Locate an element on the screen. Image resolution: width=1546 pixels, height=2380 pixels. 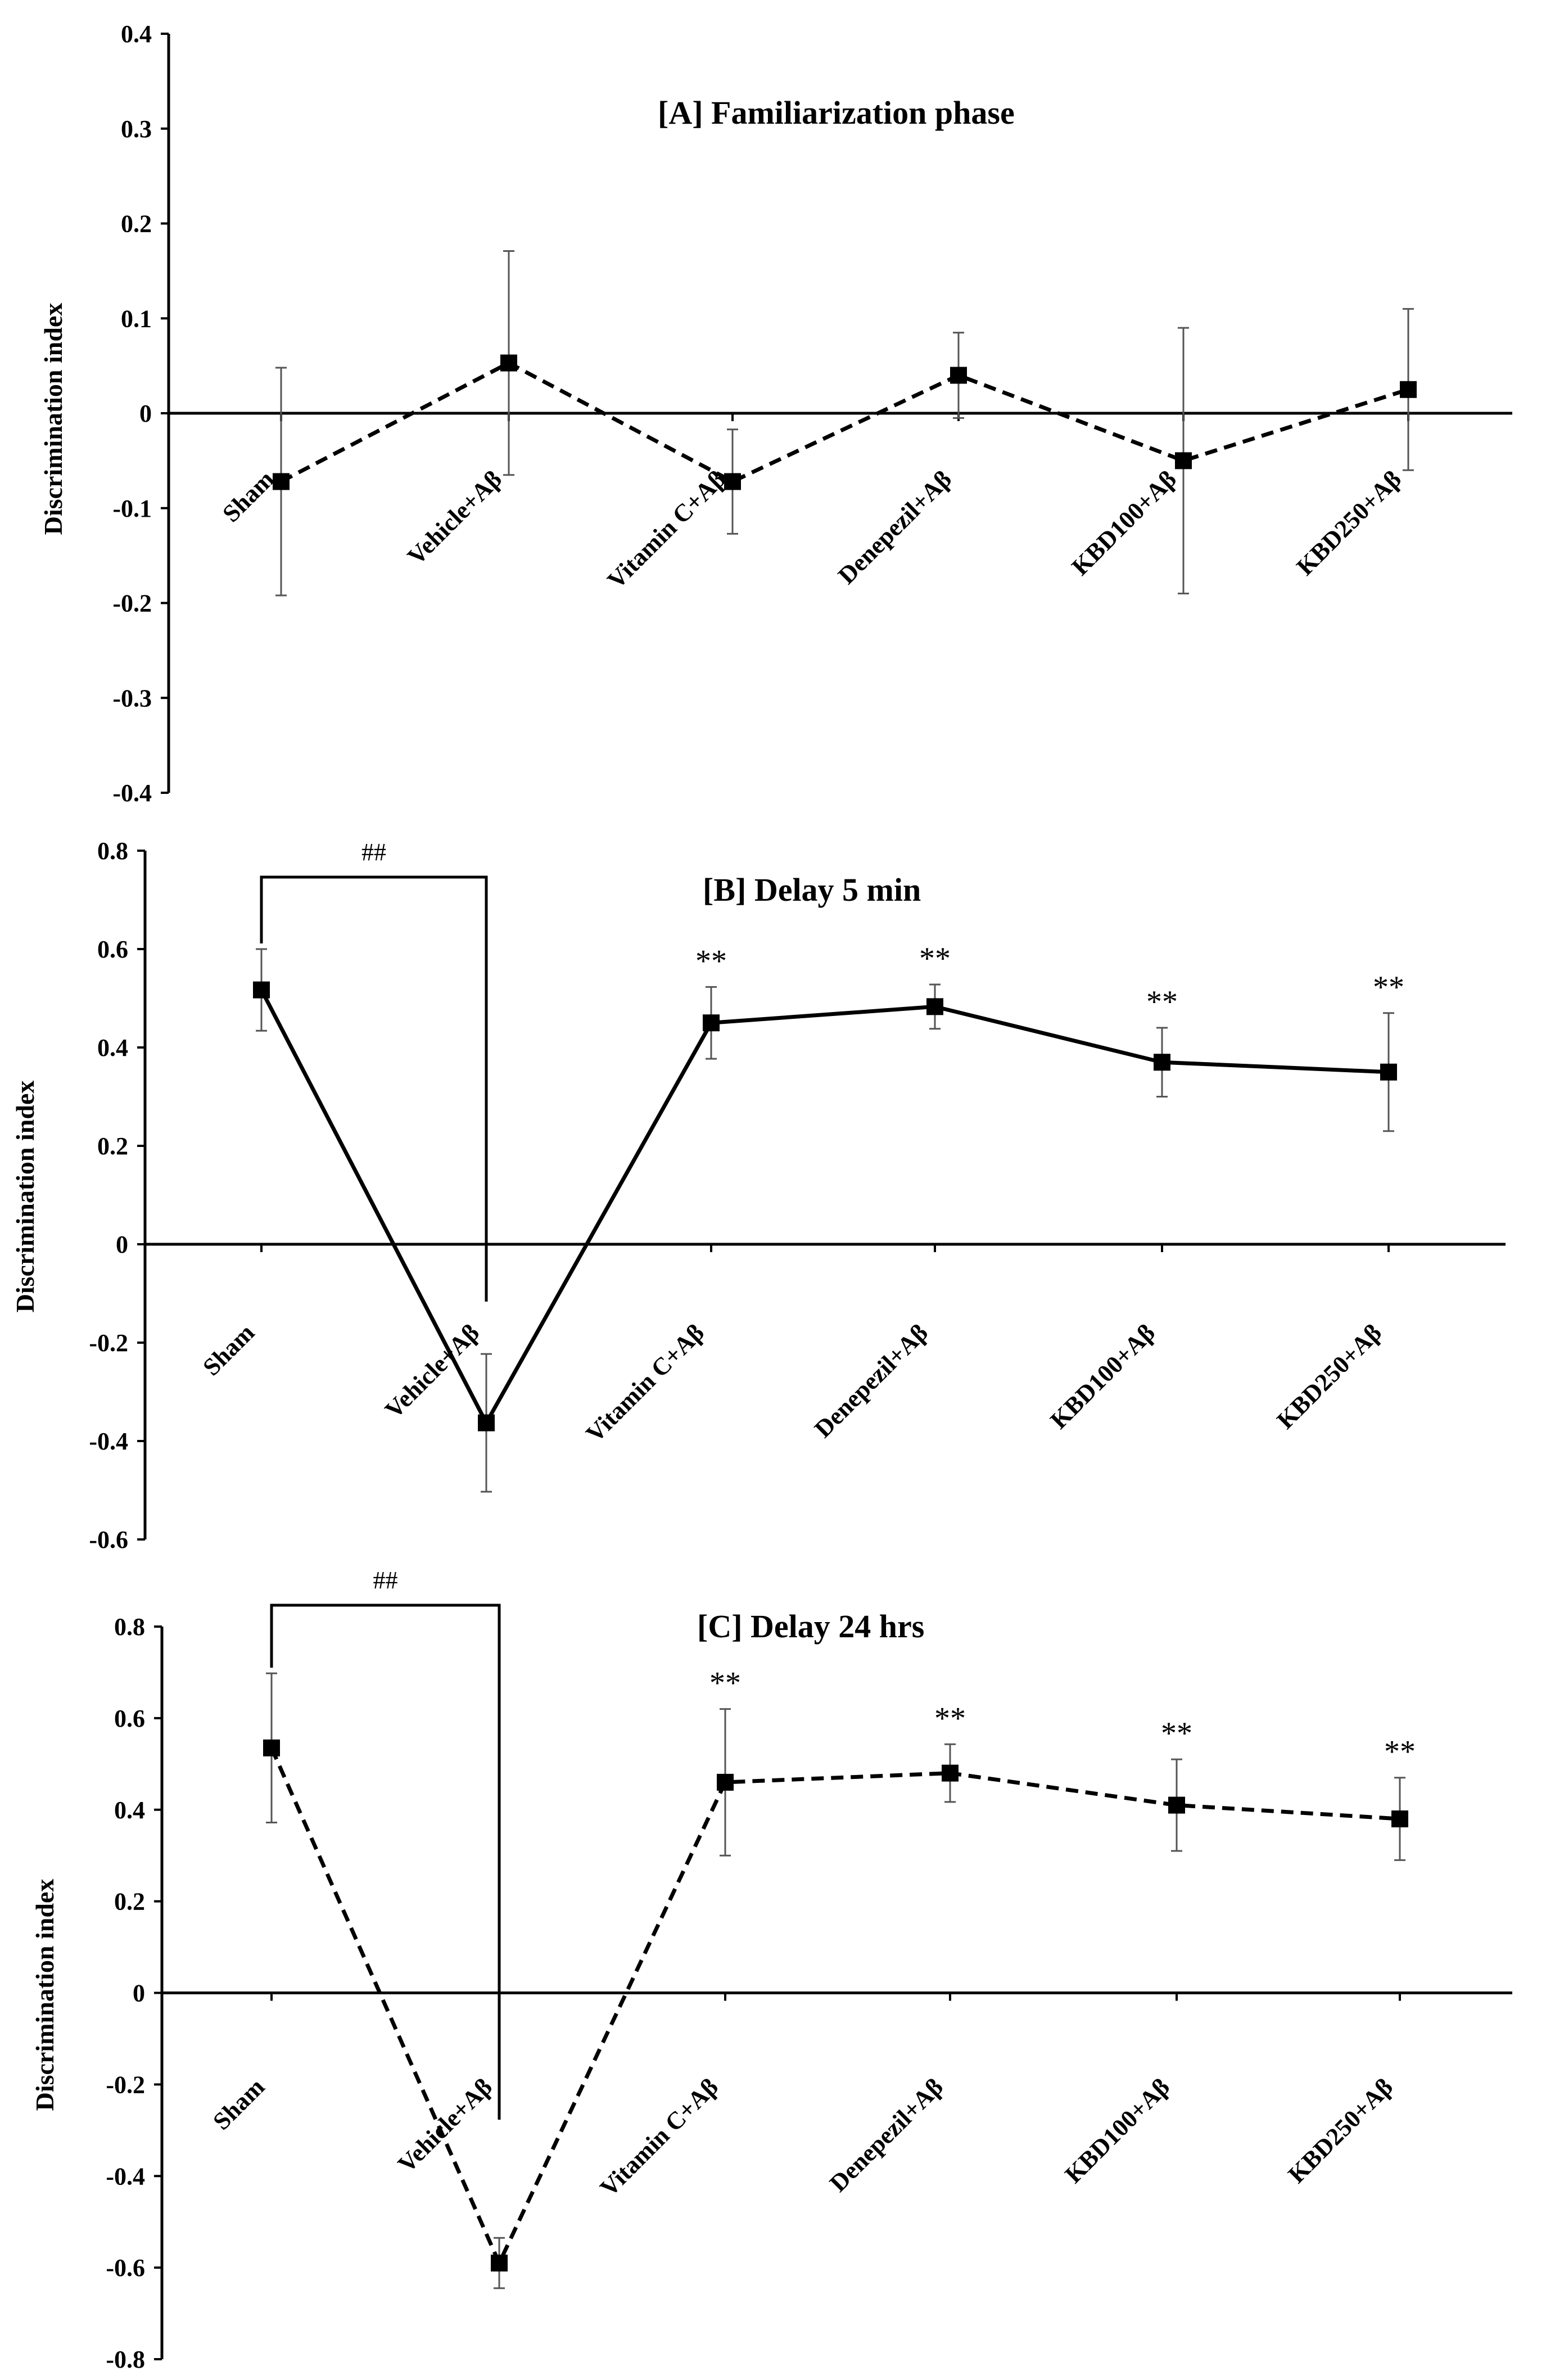
chart-title: [B] Delay 5 min is located at coordinates (812, 889).